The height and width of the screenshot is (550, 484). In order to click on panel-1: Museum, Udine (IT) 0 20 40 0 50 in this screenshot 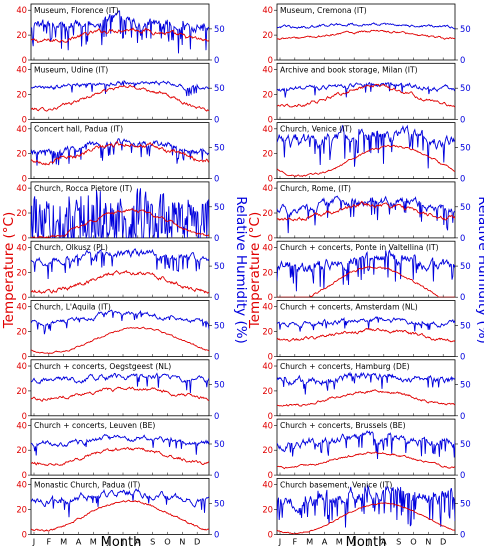, I will do `click(120, 93)`.